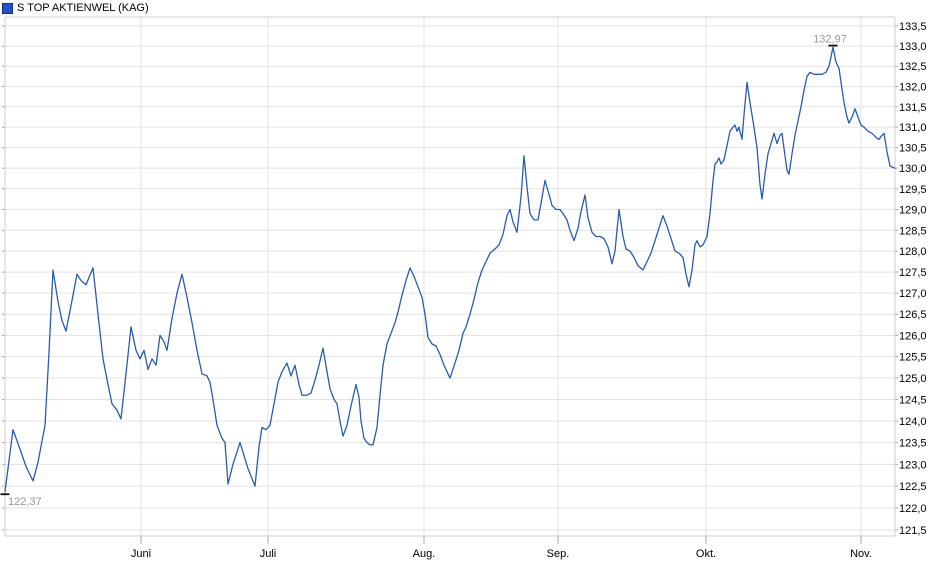 The height and width of the screenshot is (579, 940). What do you see at coordinates (268, 554) in the screenshot?
I see `x-tick-label: Juli` at bounding box center [268, 554].